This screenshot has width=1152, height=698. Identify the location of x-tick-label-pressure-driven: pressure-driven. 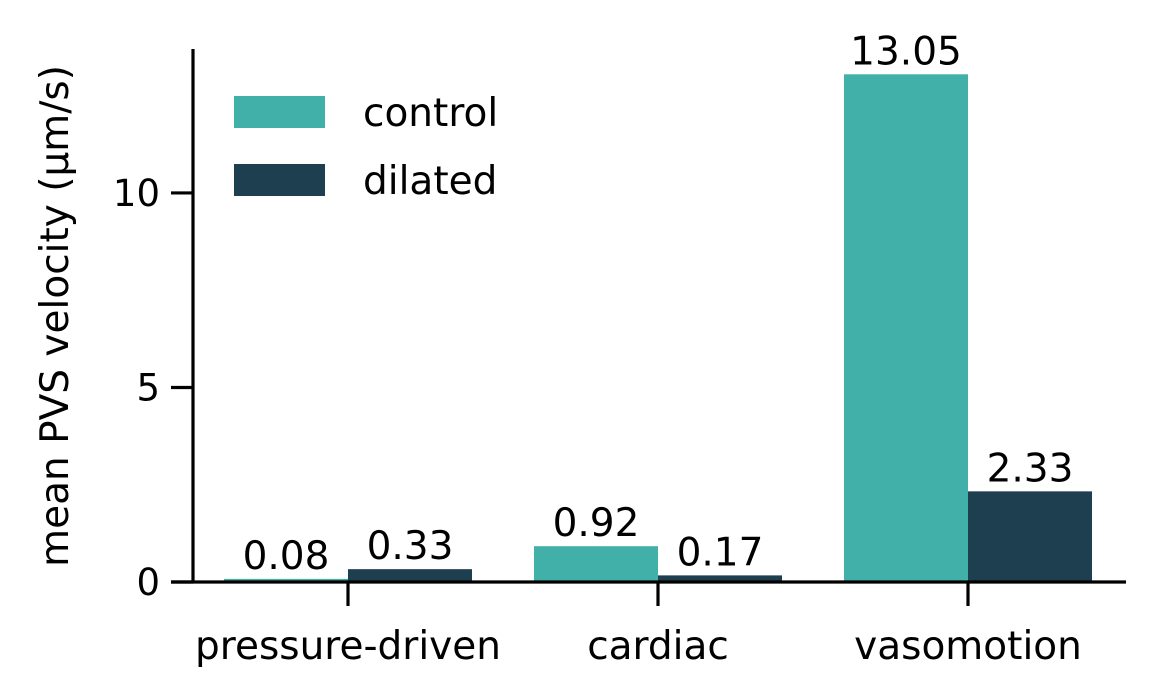
(348, 646).